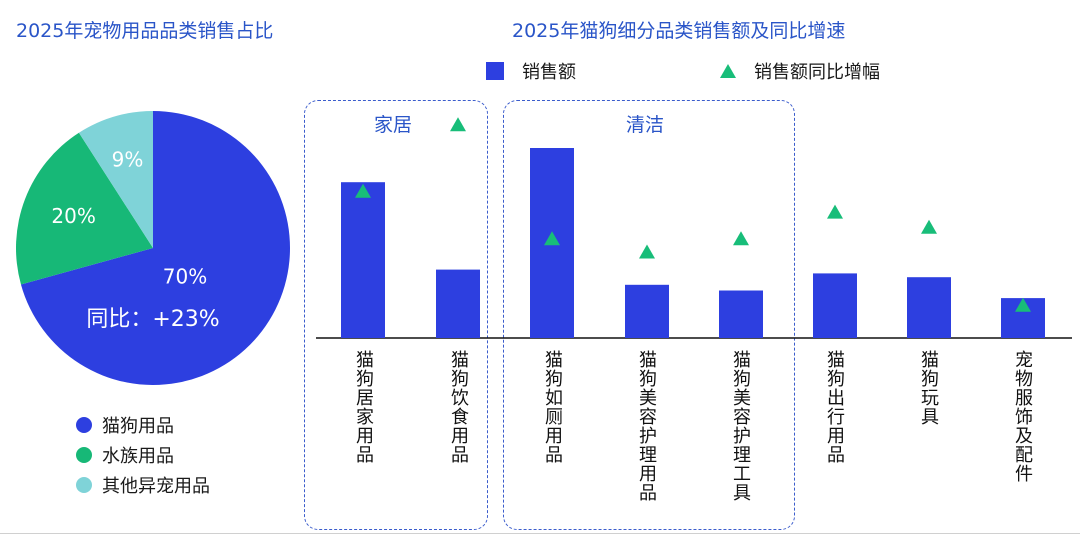 Image resolution: width=1080 pixels, height=542 pixels. I want to click on legend-item-aquarium: 水族用品, so click(143, 455).